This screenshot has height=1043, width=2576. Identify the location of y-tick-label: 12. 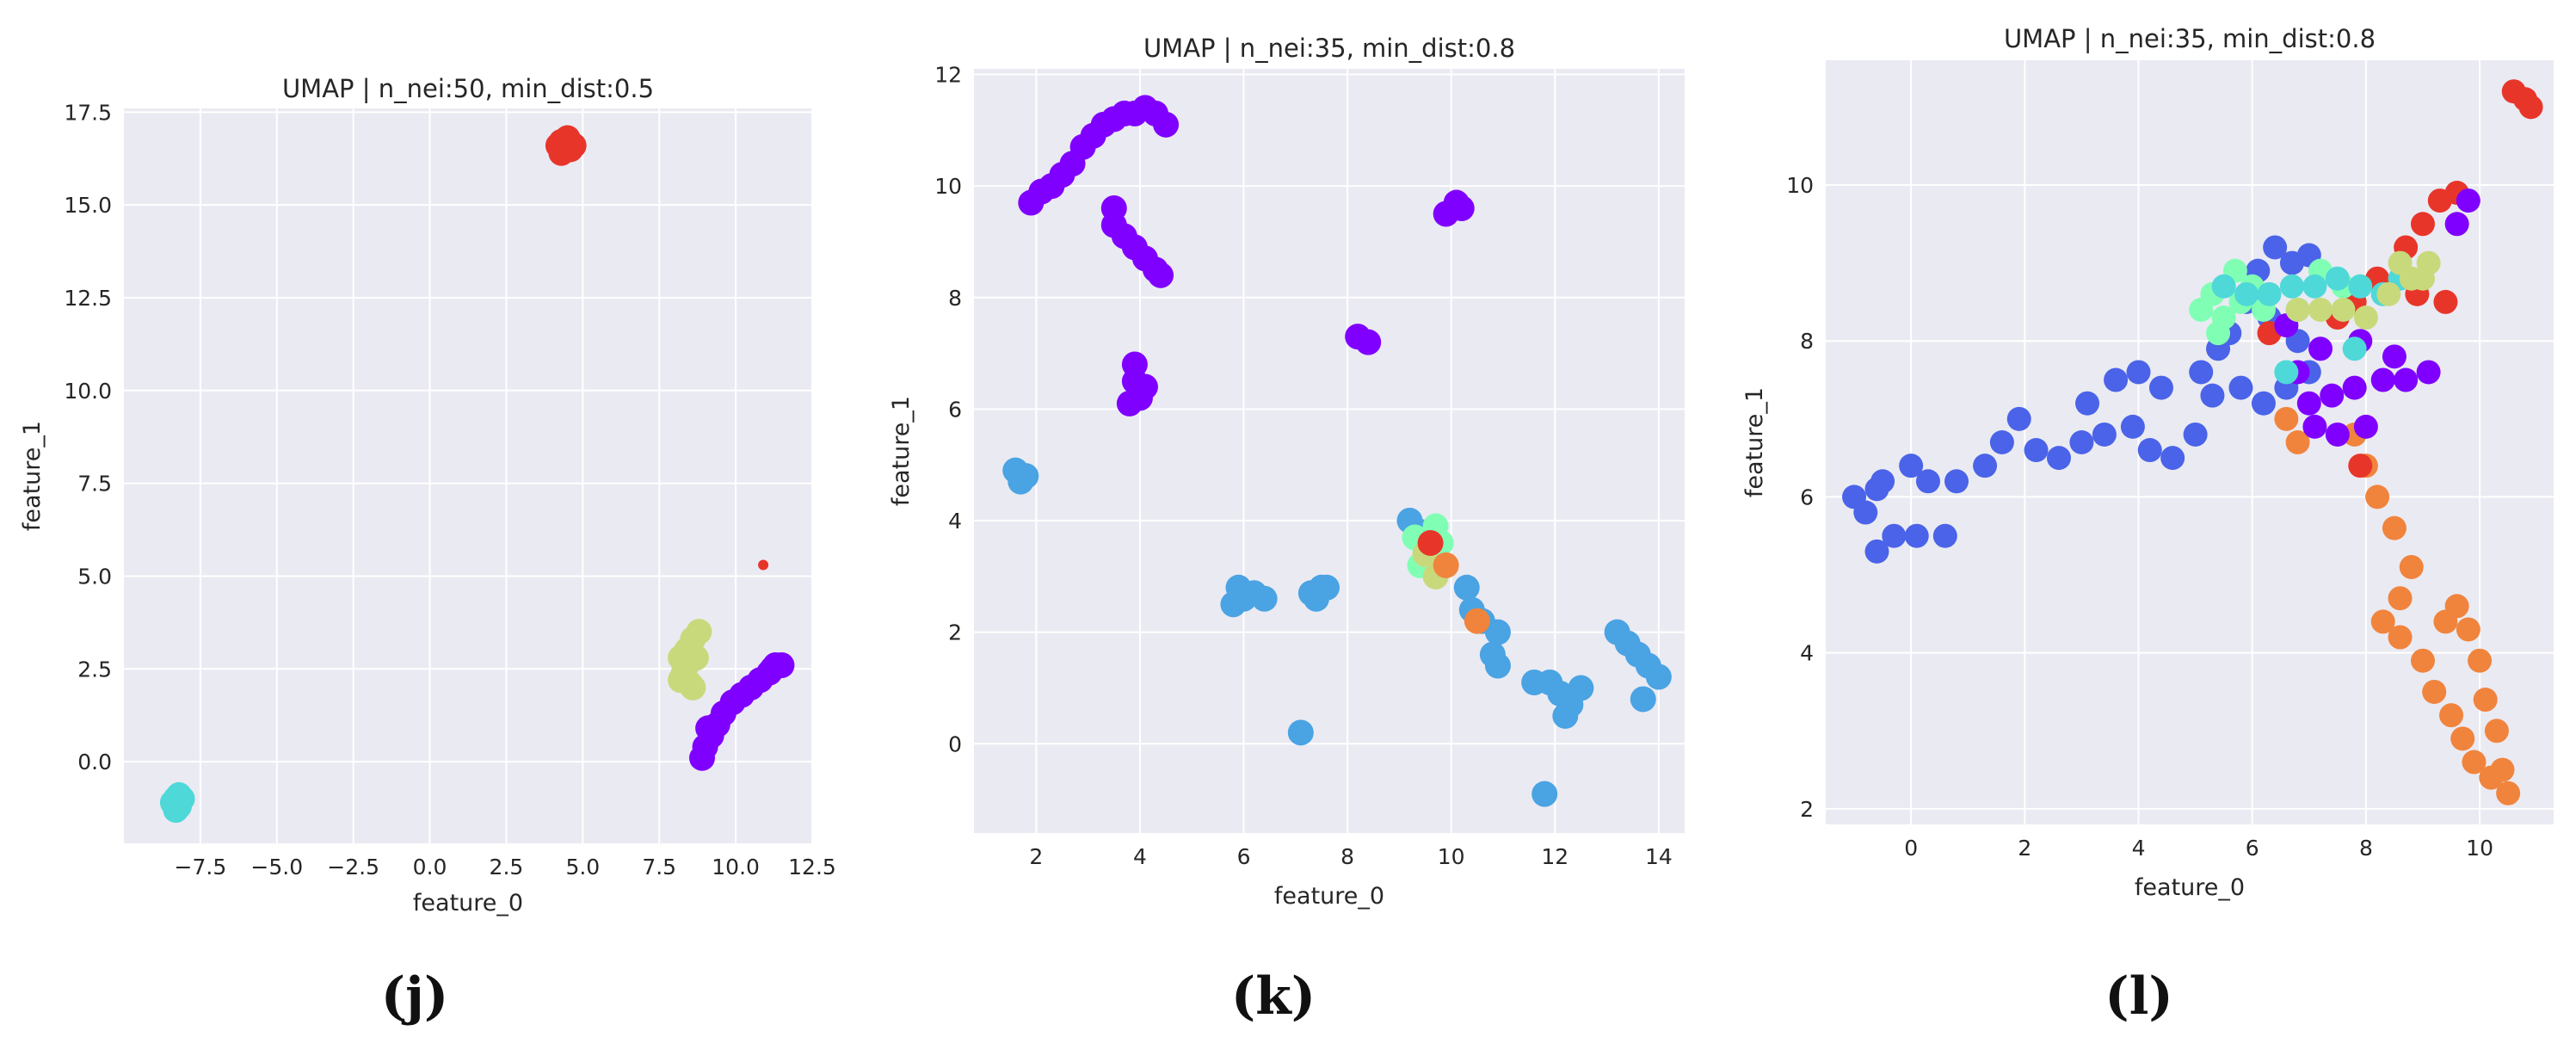
(948, 74).